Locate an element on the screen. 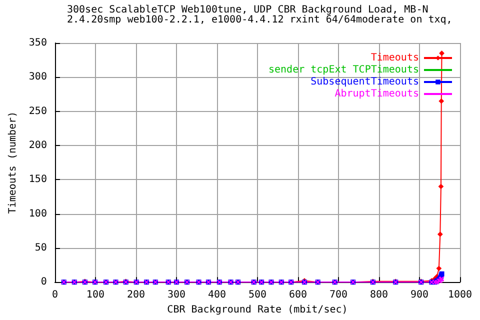  y-tick-label: 100 is located at coordinates (37, 214).